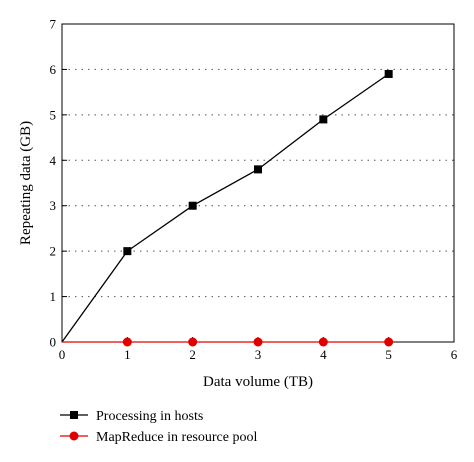 The height and width of the screenshot is (462, 474). Describe the element at coordinates (53, 24) in the screenshot. I see `y-tick-label-7: 7` at that location.